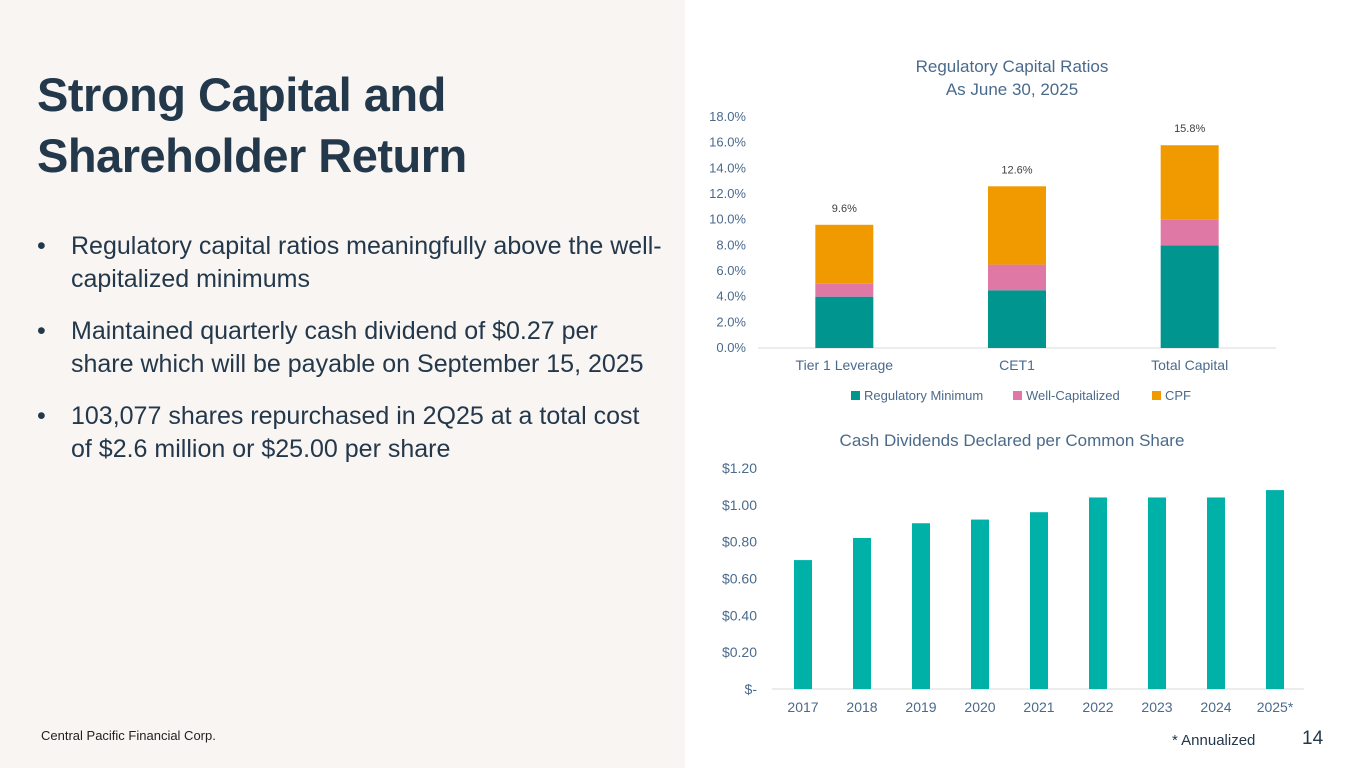 The width and height of the screenshot is (1365, 768). Describe the element at coordinates (337, 125) in the screenshot. I see `slide-title: Strong Capital and Shareholder Return` at that location.